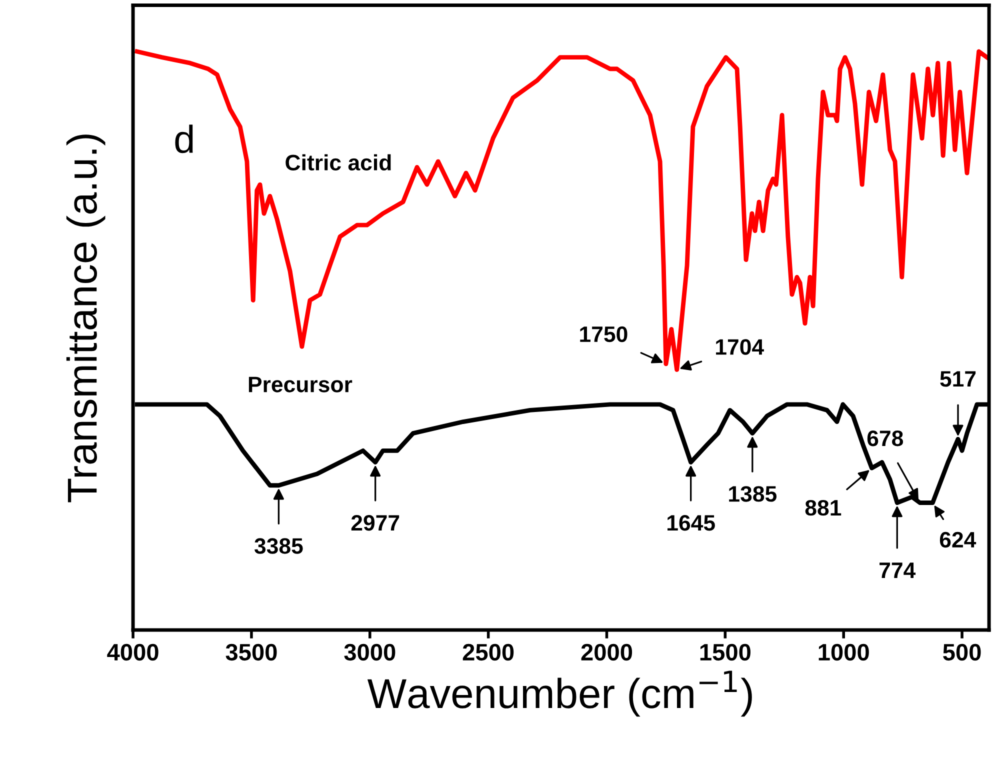  What do you see at coordinates (885, 438) in the screenshot?
I see `annotation: 678` at bounding box center [885, 438].